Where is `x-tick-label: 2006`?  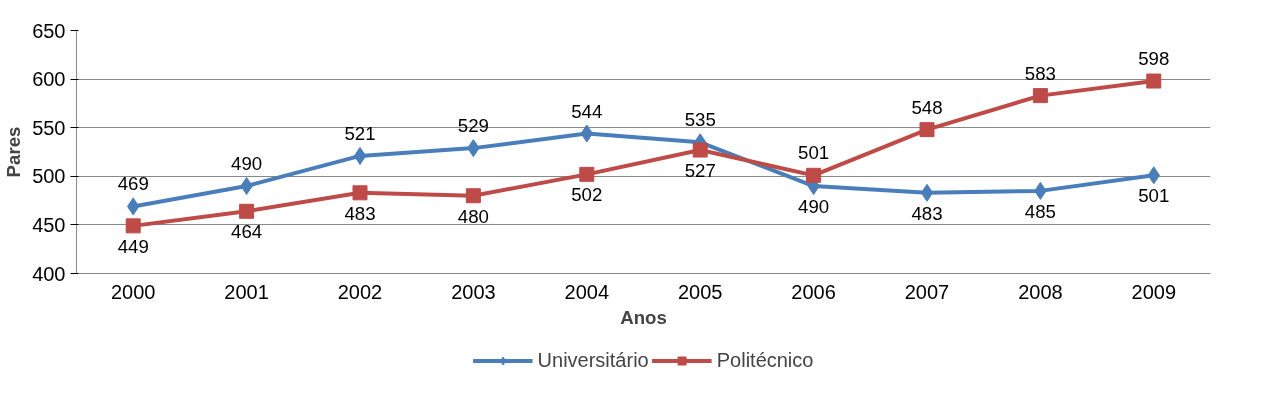
x-tick-label: 2006 is located at coordinates (813, 291).